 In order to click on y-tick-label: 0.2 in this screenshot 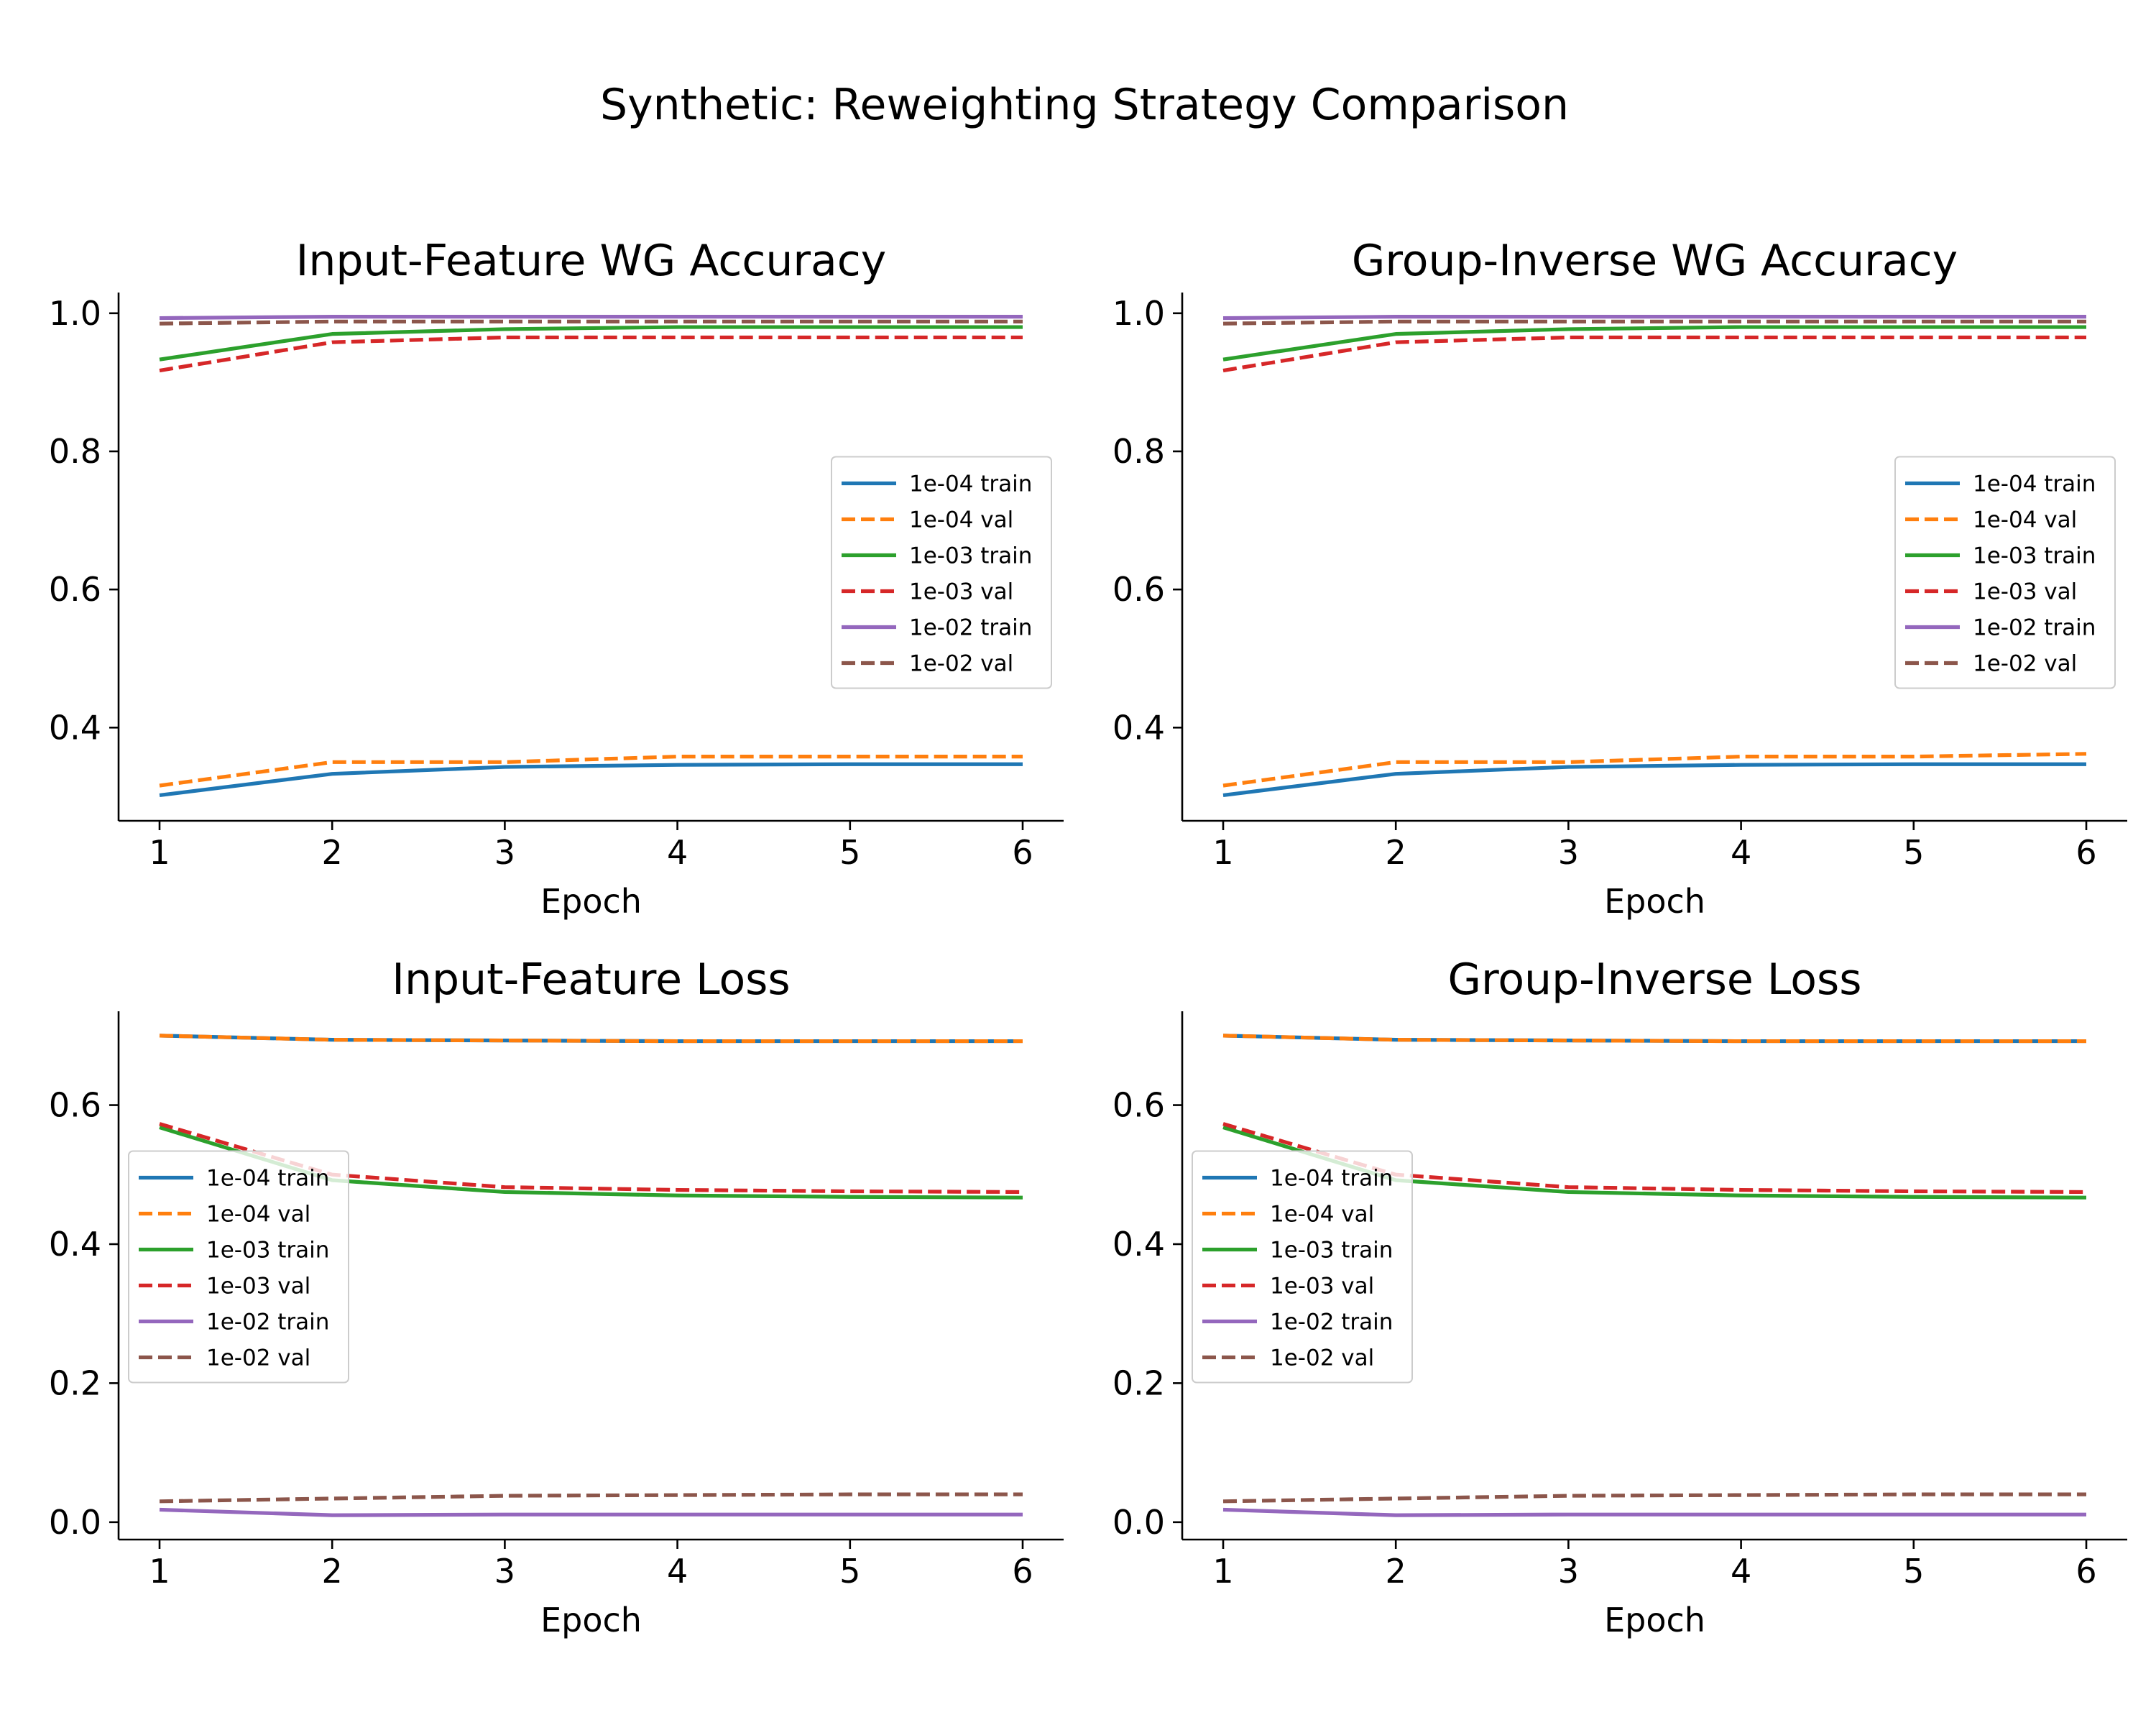, I will do `click(75, 1382)`.